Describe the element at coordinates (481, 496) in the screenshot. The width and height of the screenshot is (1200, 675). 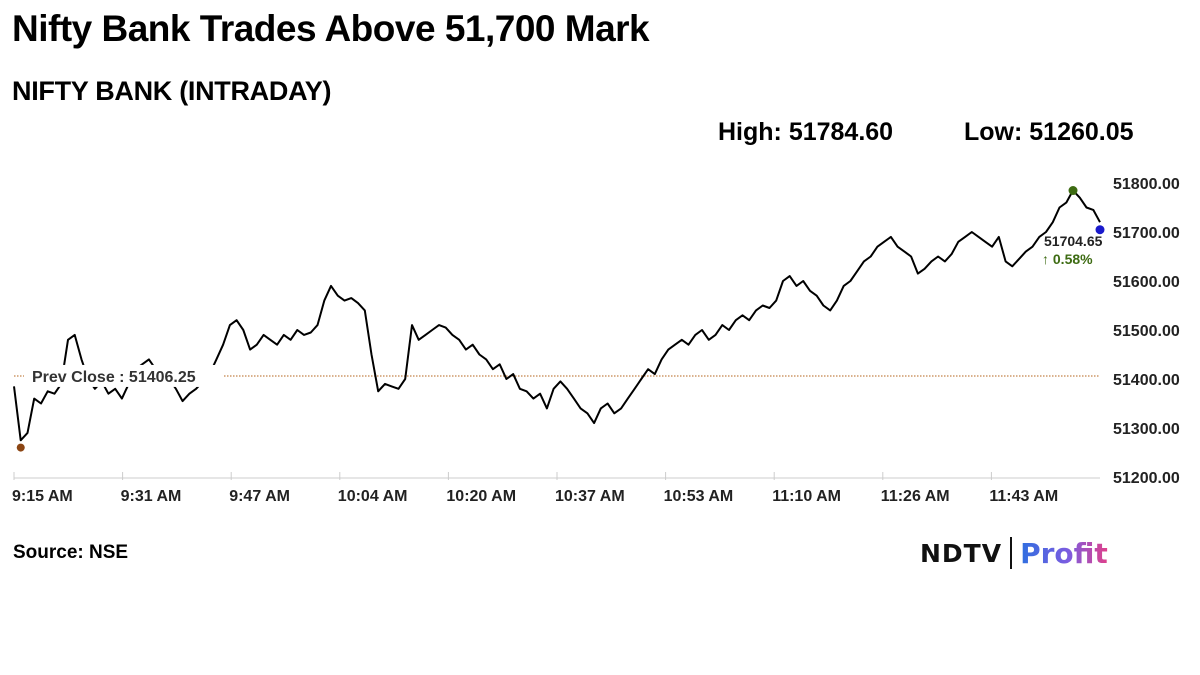
I see `x-tick-label: 10:20 AM` at that location.